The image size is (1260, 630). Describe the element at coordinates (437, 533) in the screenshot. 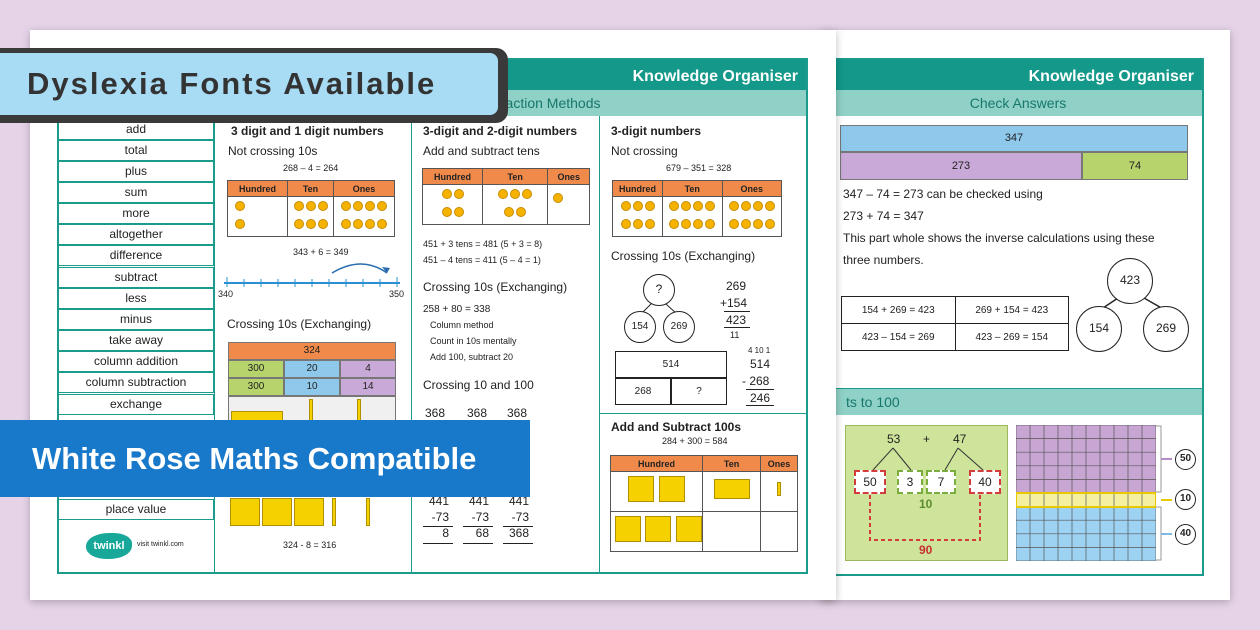

I see `column-sum-value: 8` at that location.